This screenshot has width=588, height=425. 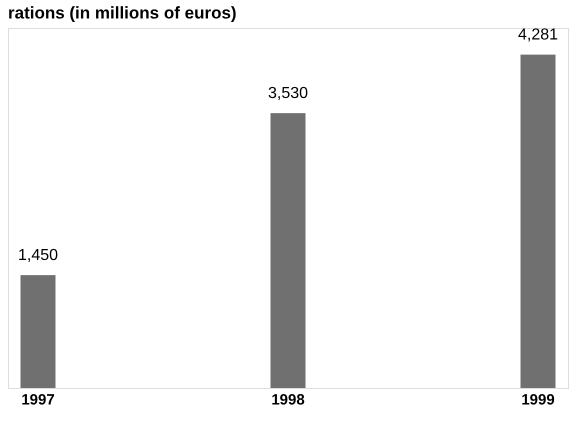 What do you see at coordinates (288, 93) in the screenshot?
I see `data-label: 3,530` at bounding box center [288, 93].